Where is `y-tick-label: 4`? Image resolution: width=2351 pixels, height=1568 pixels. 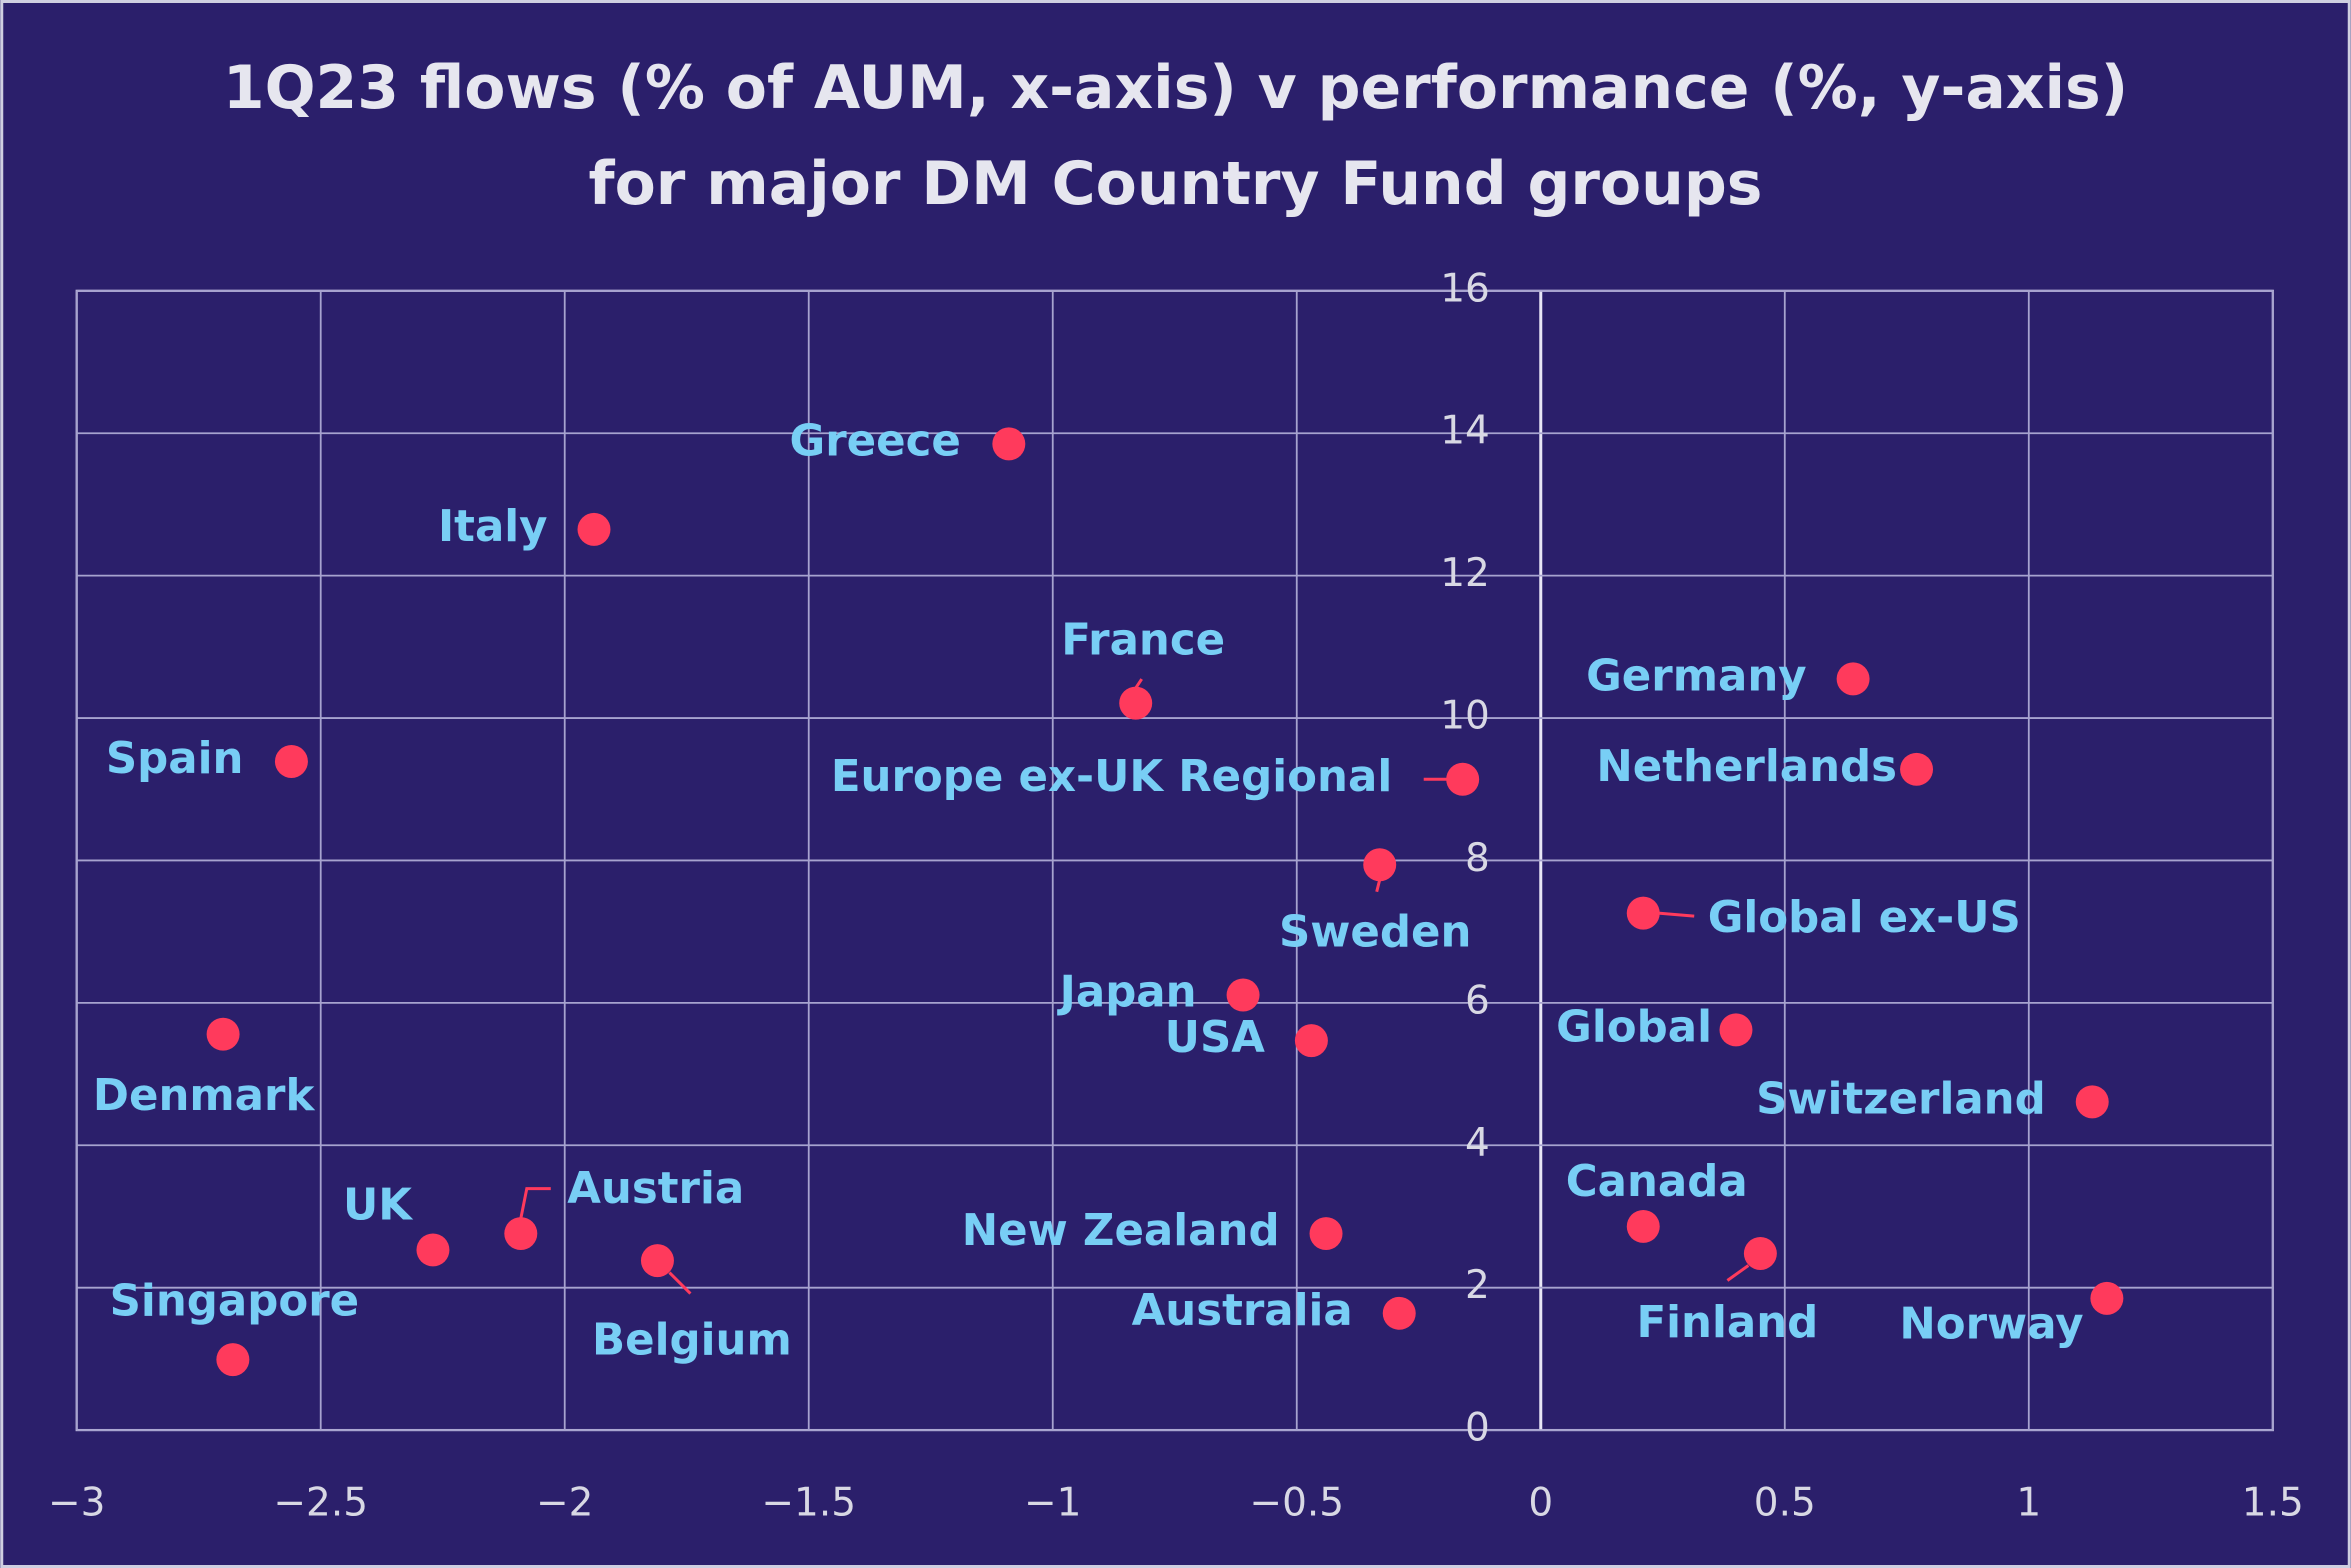
y-tick-label: 4 is located at coordinates (1477, 1143).